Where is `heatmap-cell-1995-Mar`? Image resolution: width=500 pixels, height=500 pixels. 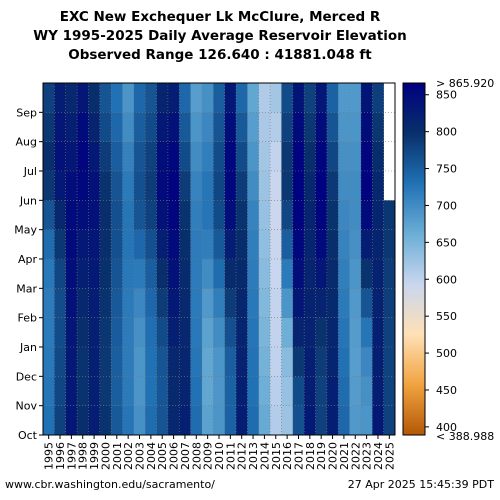 heatmap-cell-1995-Mar is located at coordinates (49, 274).